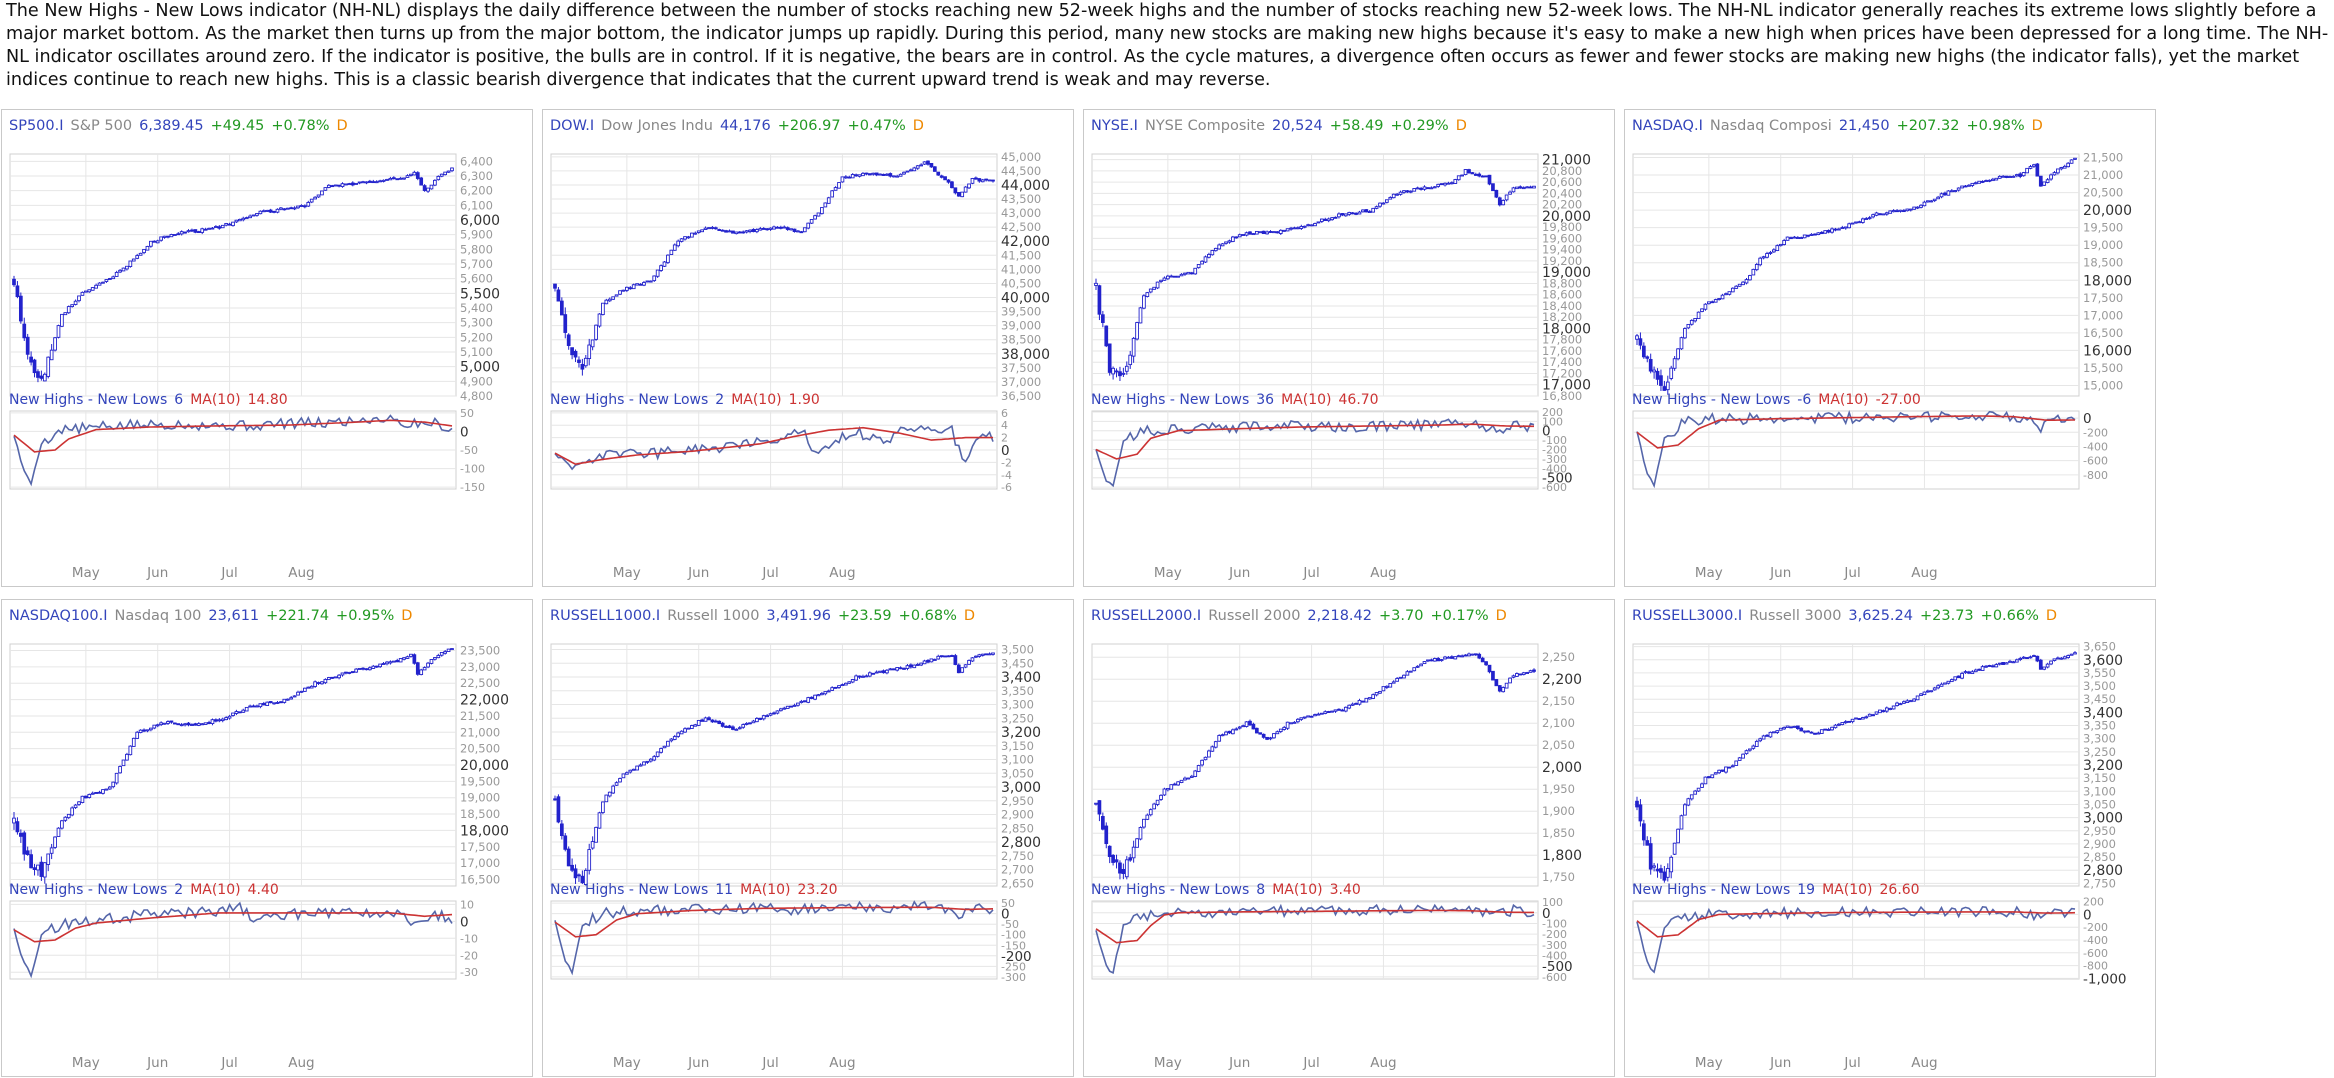  Describe the element at coordinates (1562, 171) in the screenshot. I see `price-tick-label: 20,800` at that location.